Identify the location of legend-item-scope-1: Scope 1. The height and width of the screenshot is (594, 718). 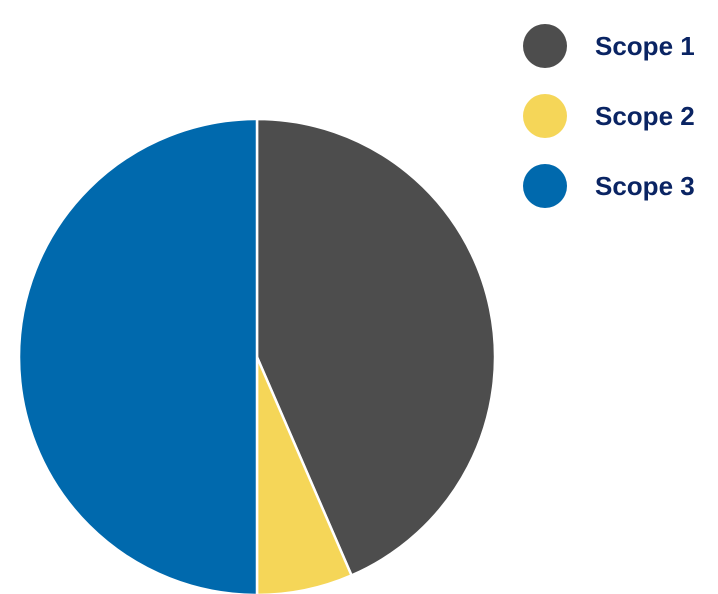
(609, 46).